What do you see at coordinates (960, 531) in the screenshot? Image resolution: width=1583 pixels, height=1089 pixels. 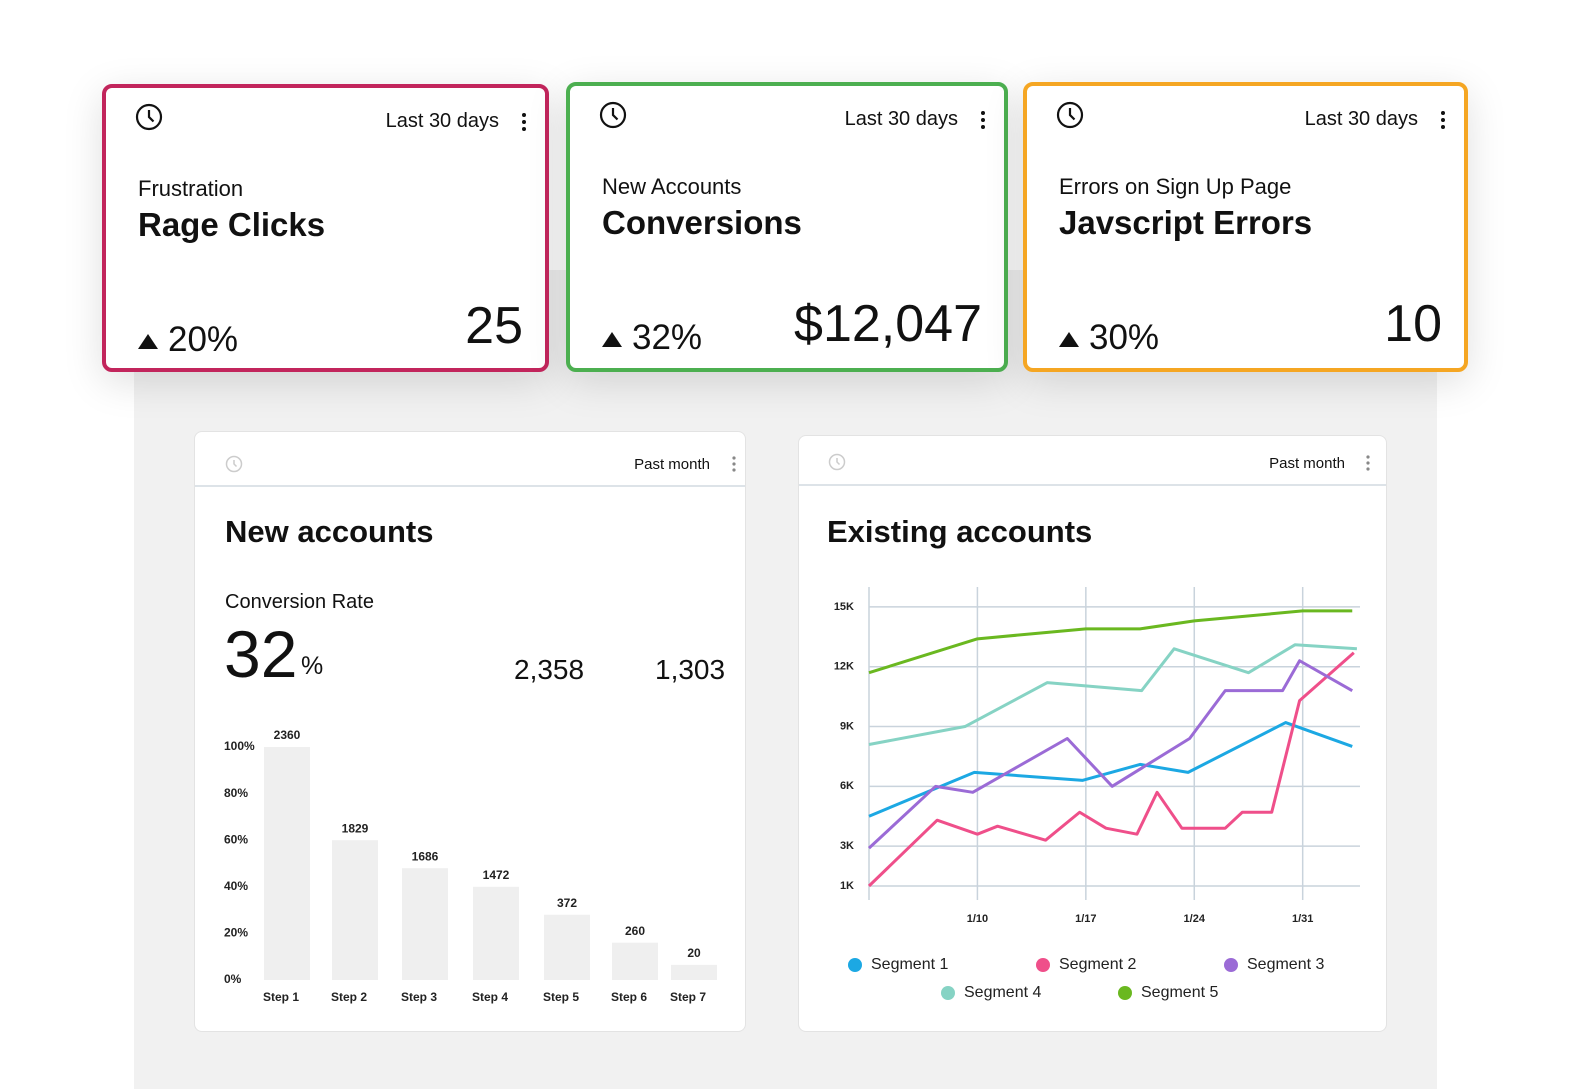 I see `panel-title: Existing accounts` at bounding box center [960, 531].